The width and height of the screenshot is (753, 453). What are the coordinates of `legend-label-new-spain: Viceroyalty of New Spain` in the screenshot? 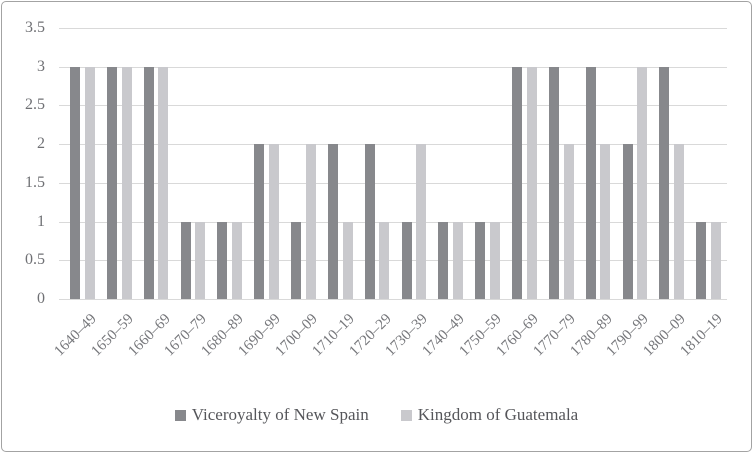 It's located at (280, 414).